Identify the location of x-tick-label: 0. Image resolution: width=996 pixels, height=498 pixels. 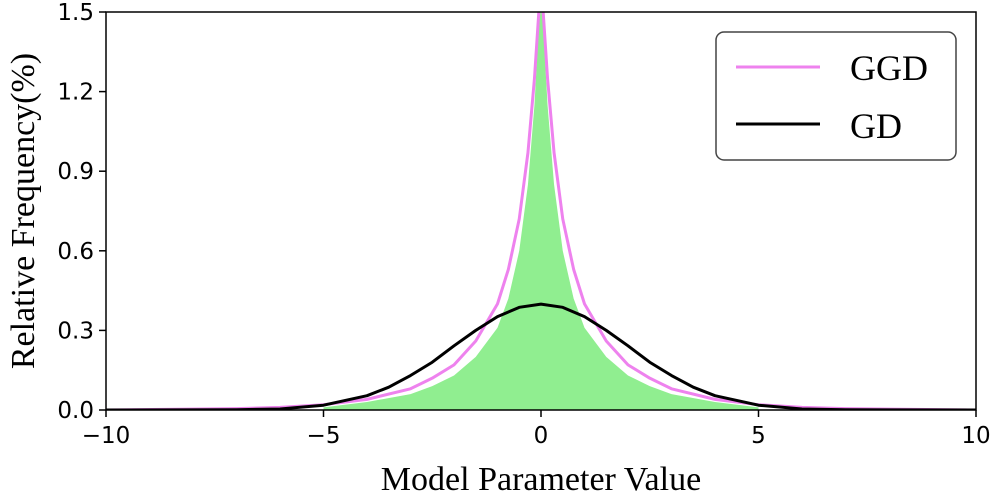
(541, 436).